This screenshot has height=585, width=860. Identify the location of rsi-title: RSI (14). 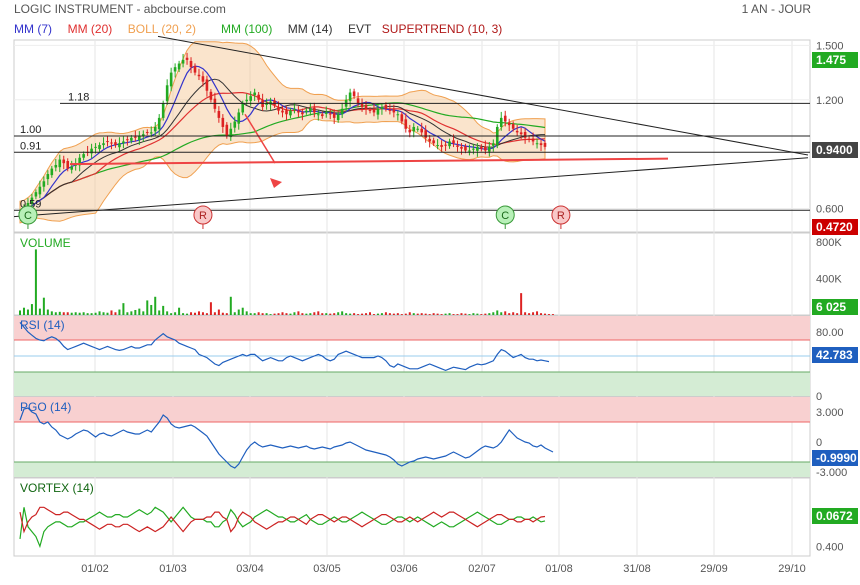
(42, 325).